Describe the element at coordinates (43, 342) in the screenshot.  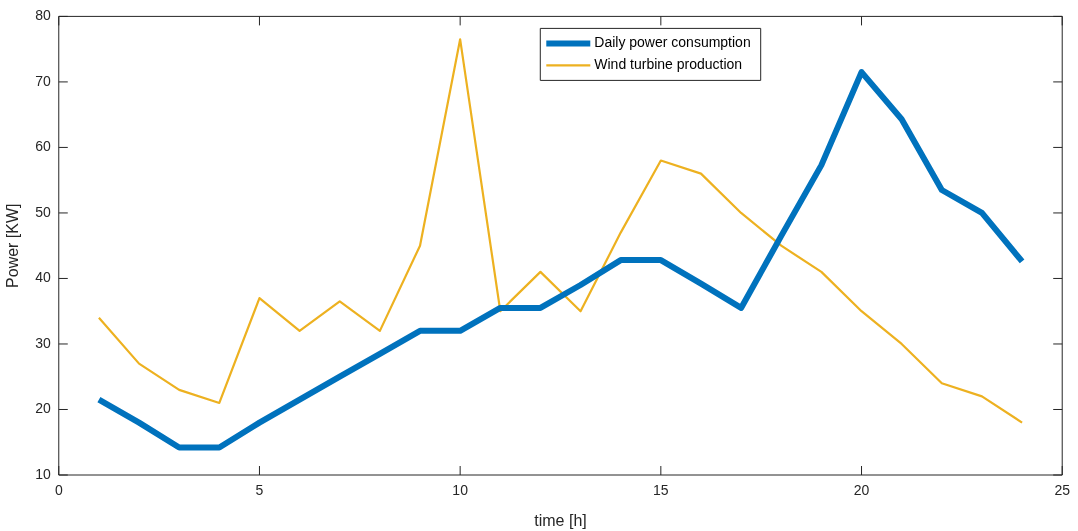
I see `y-tick-label: 30` at that location.